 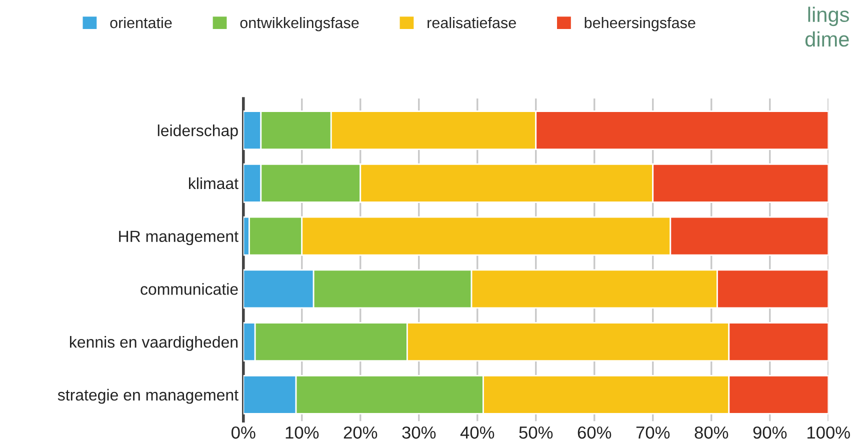 What do you see at coordinates (829, 432) in the screenshot?
I see `x-tick-label: 100%` at bounding box center [829, 432].